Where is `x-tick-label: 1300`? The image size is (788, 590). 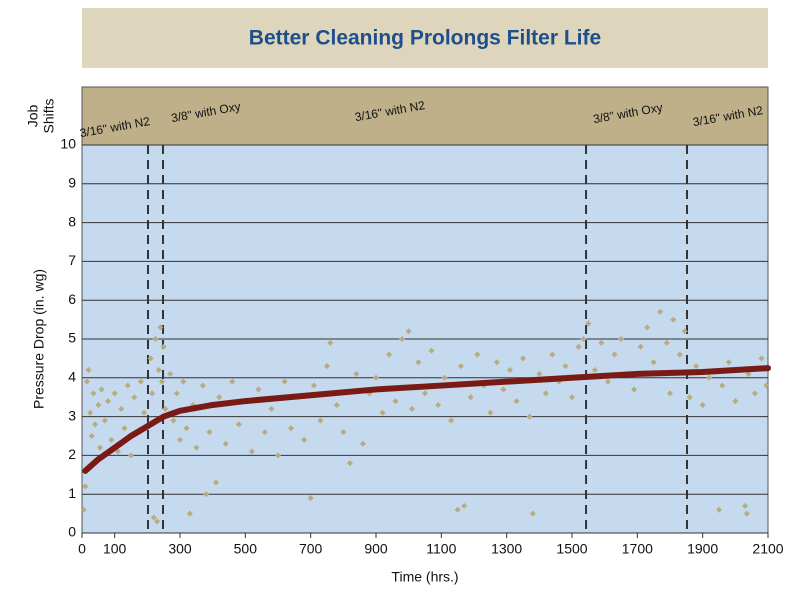 x-tick-label: 1300 is located at coordinates (506, 549).